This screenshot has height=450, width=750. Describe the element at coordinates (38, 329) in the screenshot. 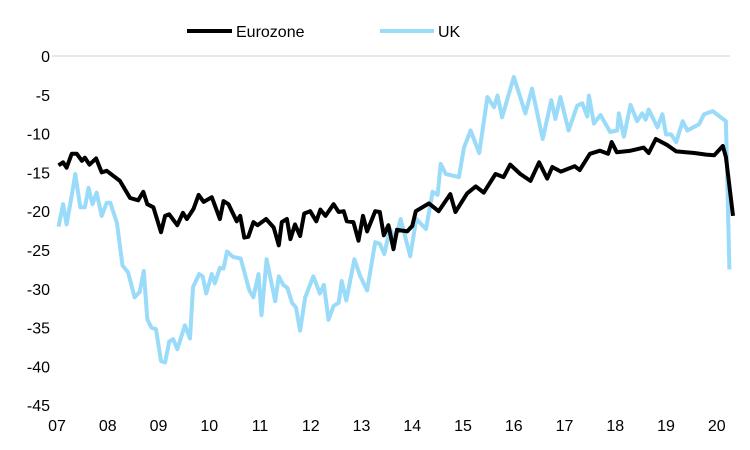

I see `y-tick-label: -35` at that location.